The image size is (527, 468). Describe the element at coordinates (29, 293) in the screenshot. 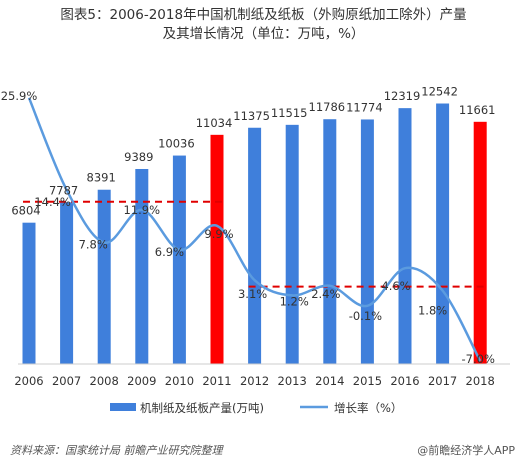

I see `bar-2006` at that location.